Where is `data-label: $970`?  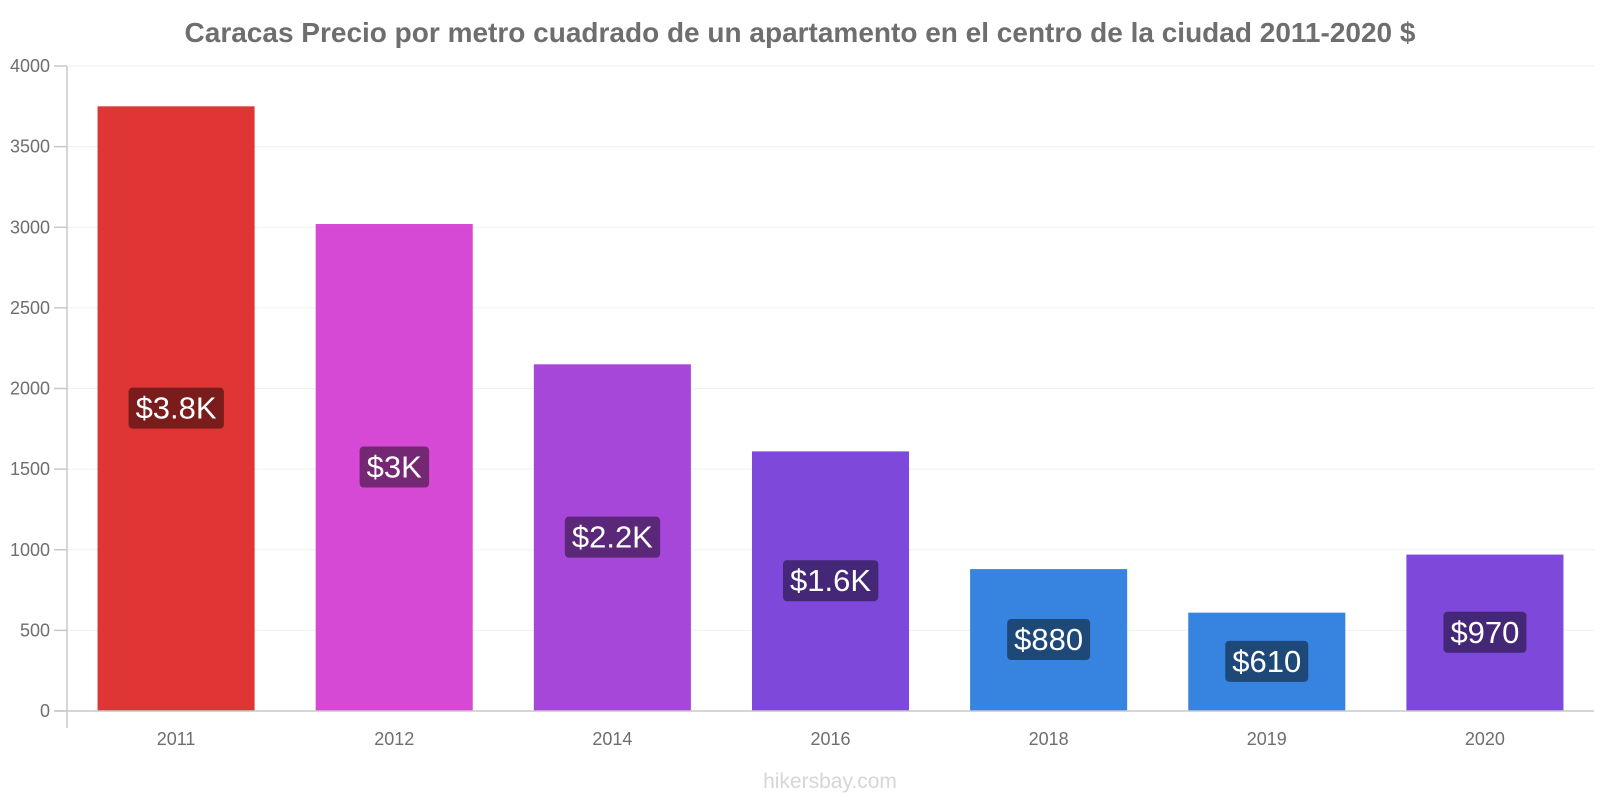
data-label: $970 is located at coordinates (1484, 632).